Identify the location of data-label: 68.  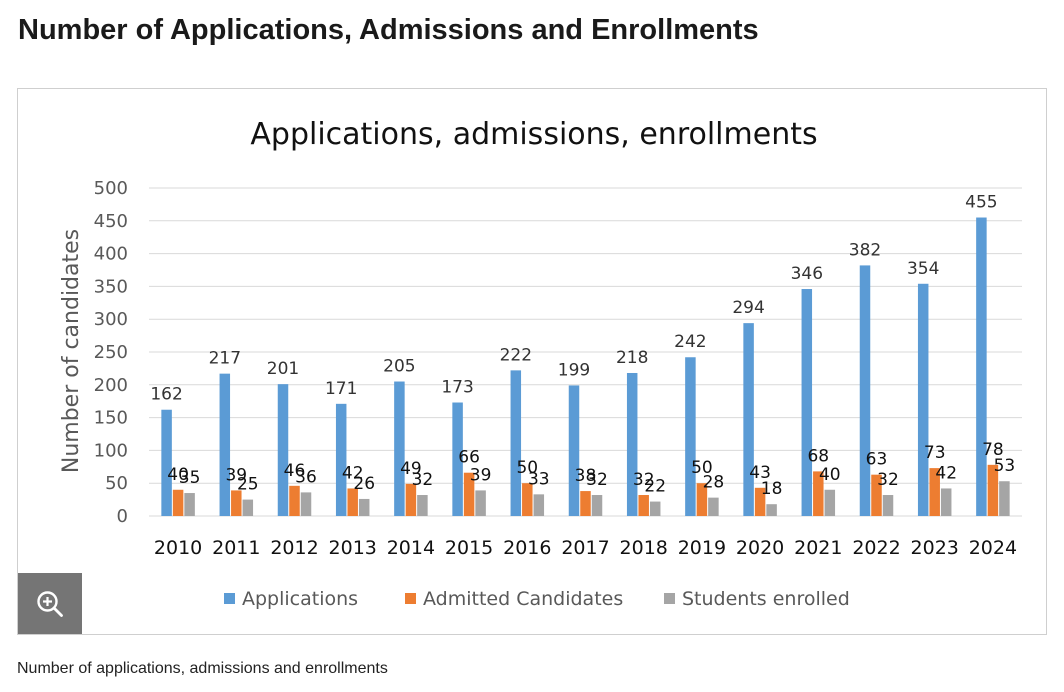
(818, 456).